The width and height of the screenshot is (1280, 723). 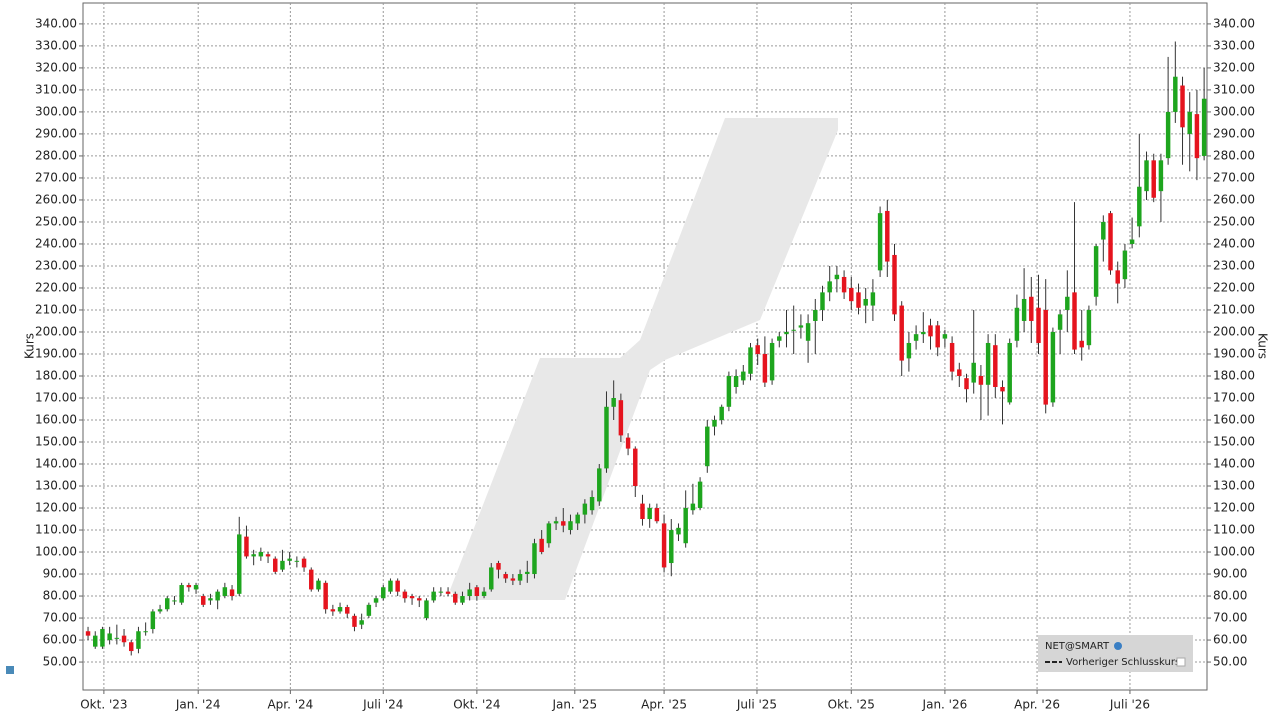 What do you see at coordinates (56, 89) in the screenshot?
I see `y-tick-label: 310.00` at bounding box center [56, 89].